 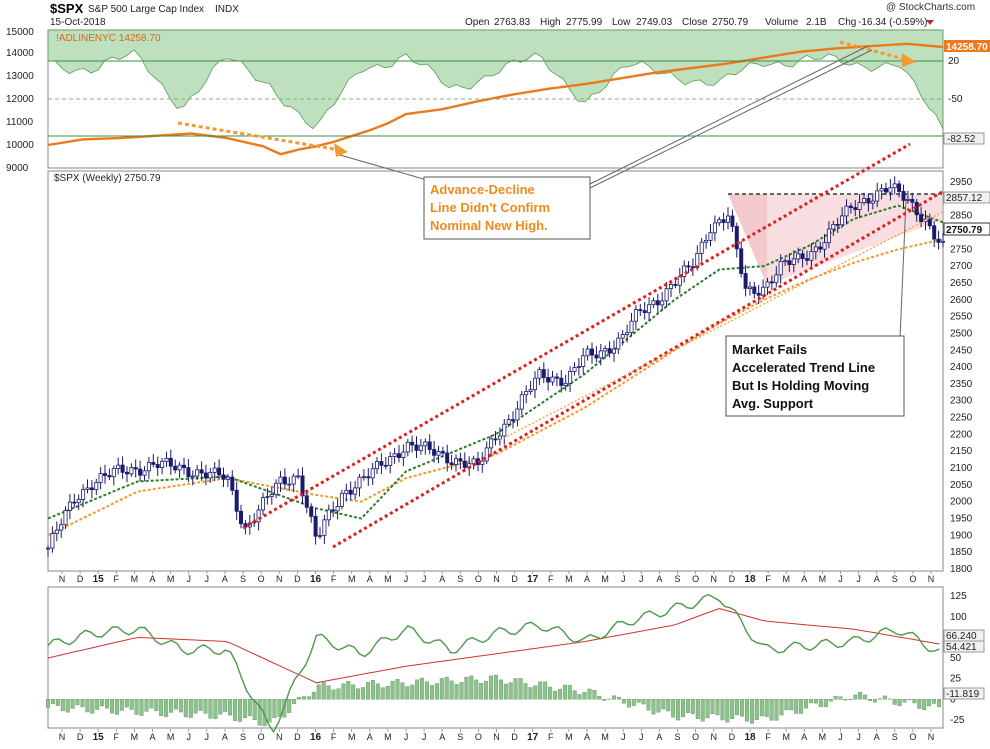 I want to click on volume-label: Volume, so click(x=782, y=22).